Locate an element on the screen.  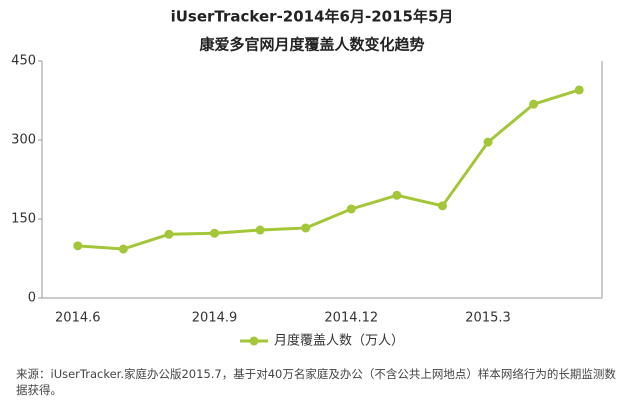
y-tick-label: 0 is located at coordinates (32, 298).